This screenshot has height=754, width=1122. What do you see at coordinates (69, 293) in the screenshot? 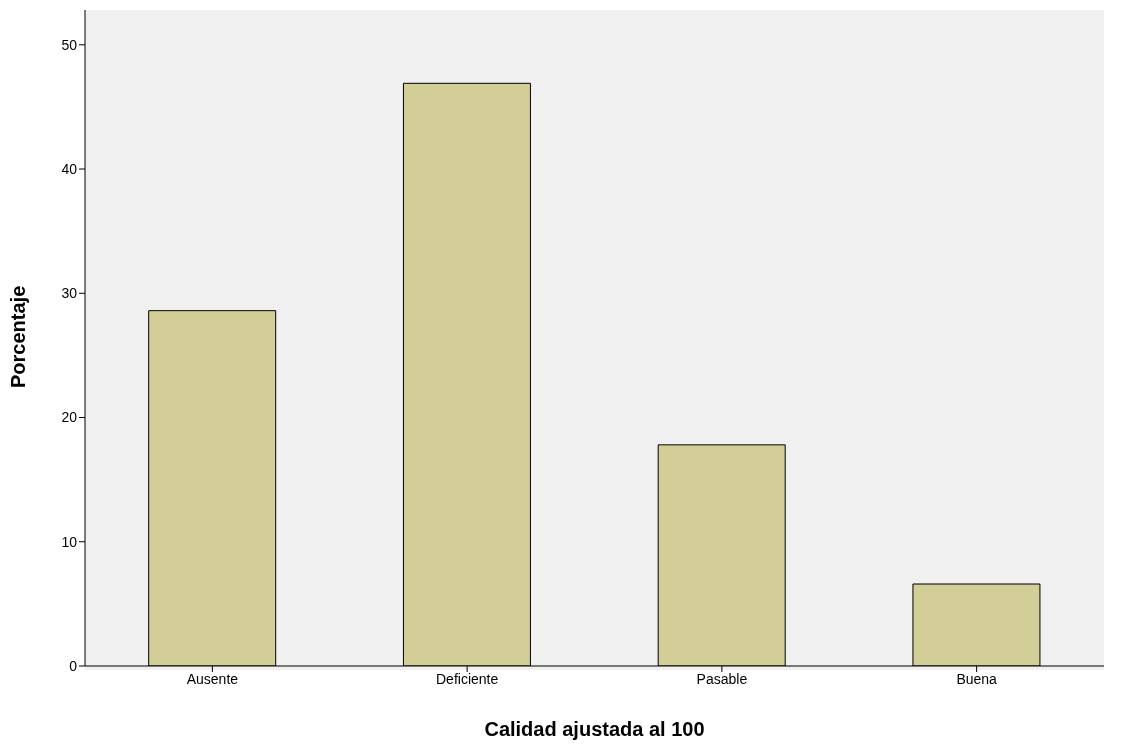
I see `y-tick-label: 30` at bounding box center [69, 293].